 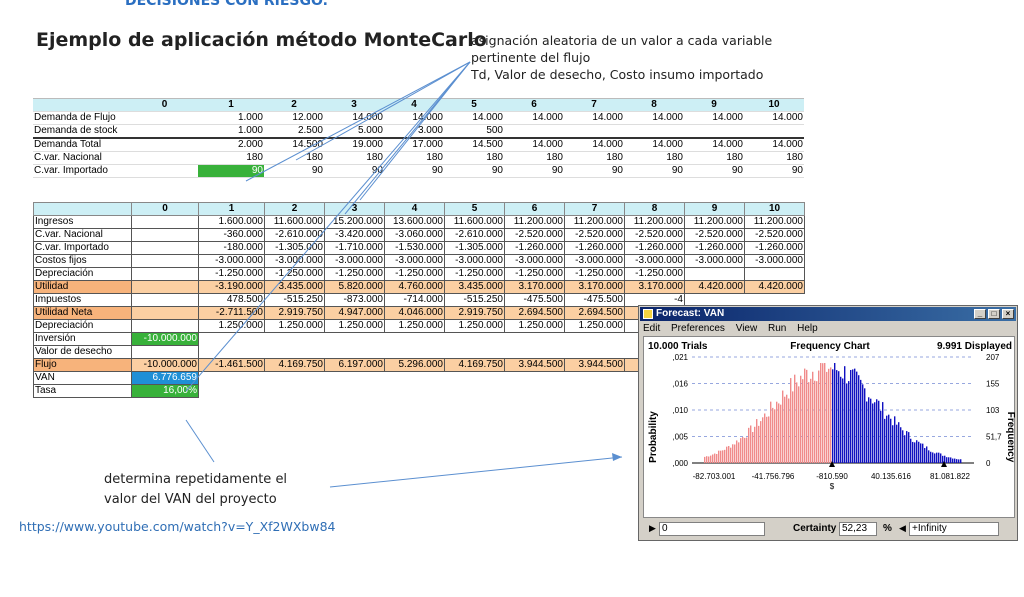 I want to click on cell: -10.000.000, so click(x=165, y=339).